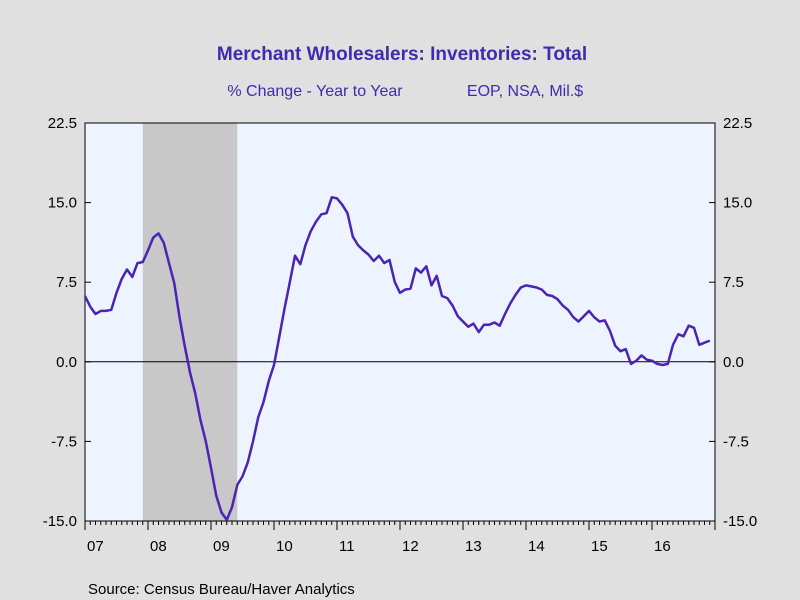 The width and height of the screenshot is (800, 600). Describe the element at coordinates (733, 322) in the screenshot. I see `y-axis-right: 22.5 15.0 7.5 0.0 -7.5 -15.0` at that location.